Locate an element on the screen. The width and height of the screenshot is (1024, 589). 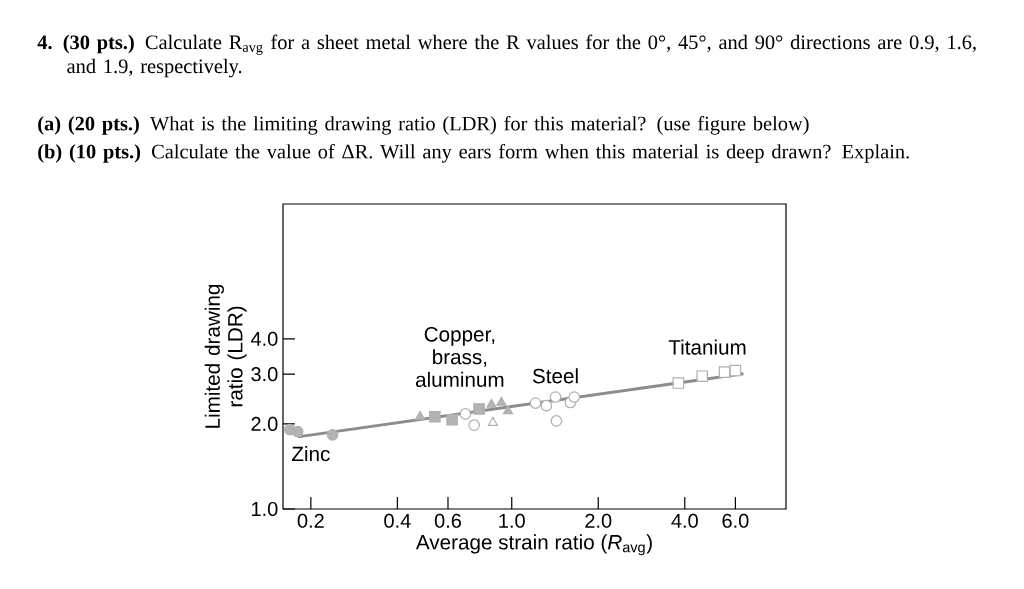
annotation: Zinc is located at coordinates (310, 454).